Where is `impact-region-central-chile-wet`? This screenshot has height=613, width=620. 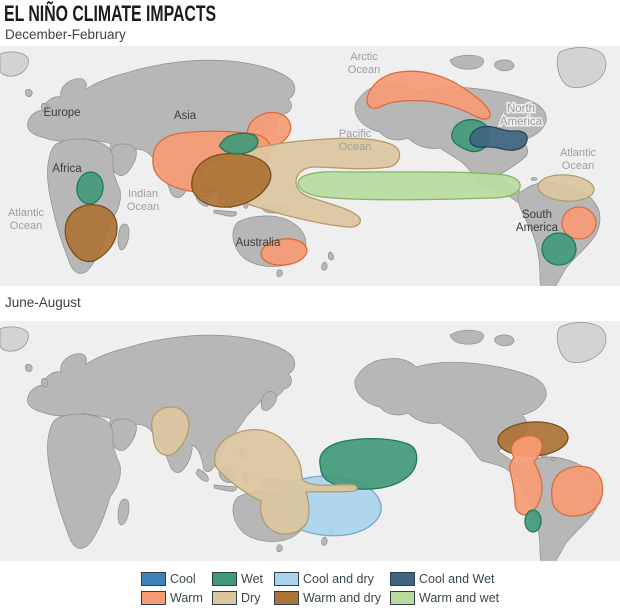 impact-region-central-chile-wet is located at coordinates (533, 521).